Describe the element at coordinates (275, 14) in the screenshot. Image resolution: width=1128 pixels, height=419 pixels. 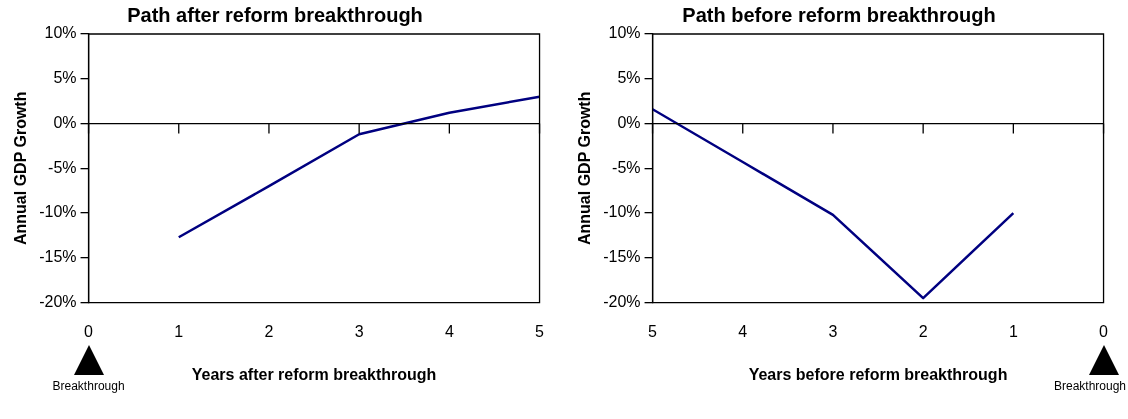
I see `chart-title: Path after reform breakthrough` at that location.